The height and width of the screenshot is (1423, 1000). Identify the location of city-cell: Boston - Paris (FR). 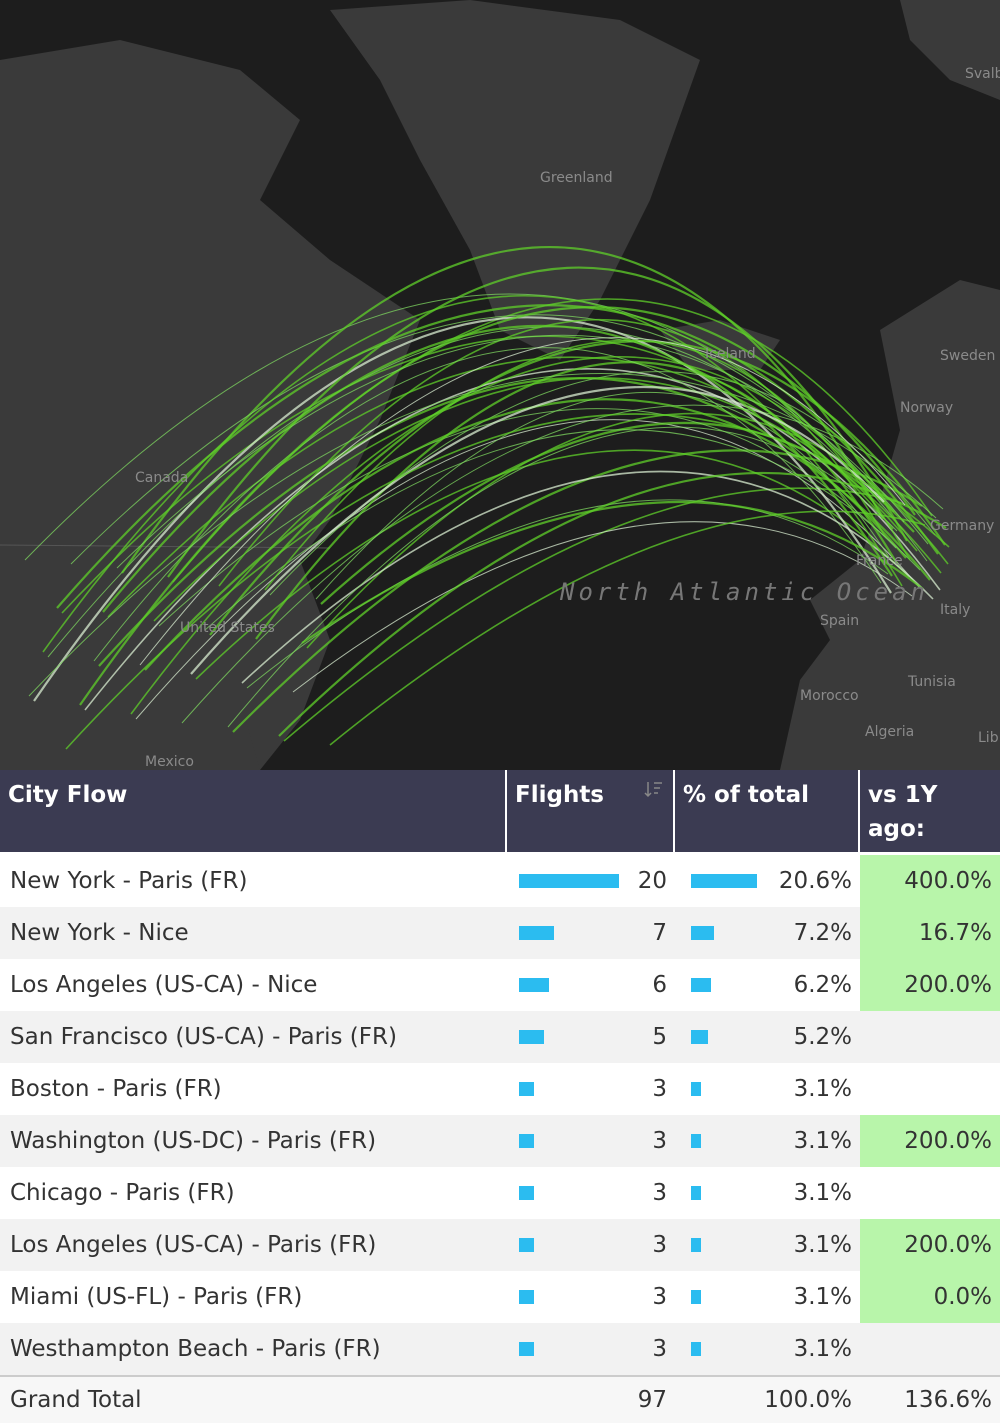
(116, 1089).